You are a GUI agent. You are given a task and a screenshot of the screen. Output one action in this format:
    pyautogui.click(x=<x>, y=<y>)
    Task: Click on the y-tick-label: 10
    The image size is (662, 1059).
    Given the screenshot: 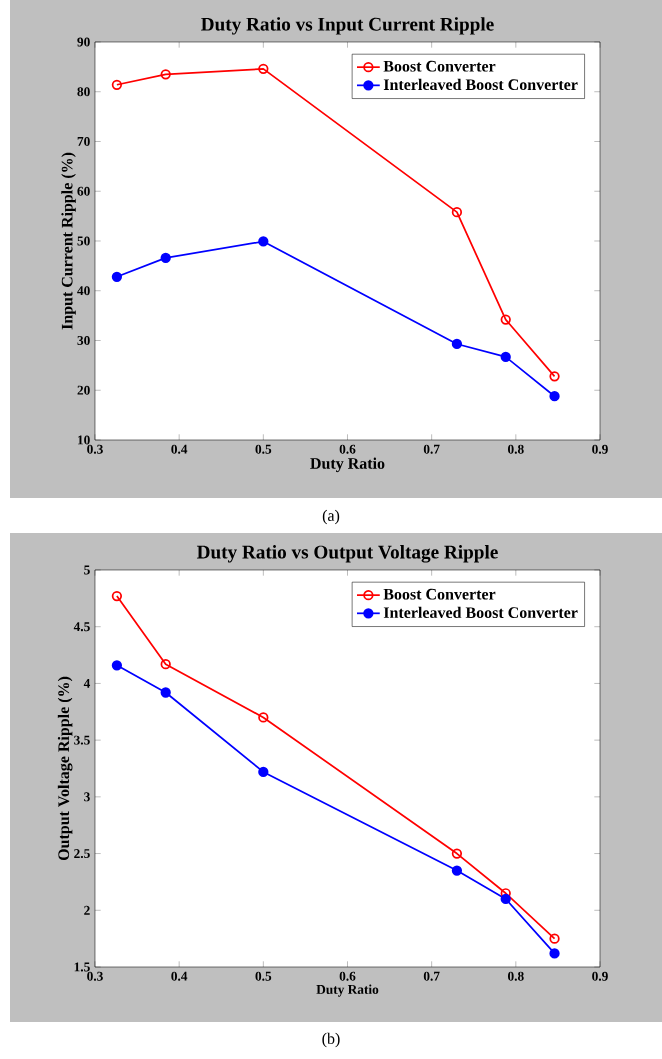 What is the action you would take?
    pyautogui.click(x=84, y=440)
    